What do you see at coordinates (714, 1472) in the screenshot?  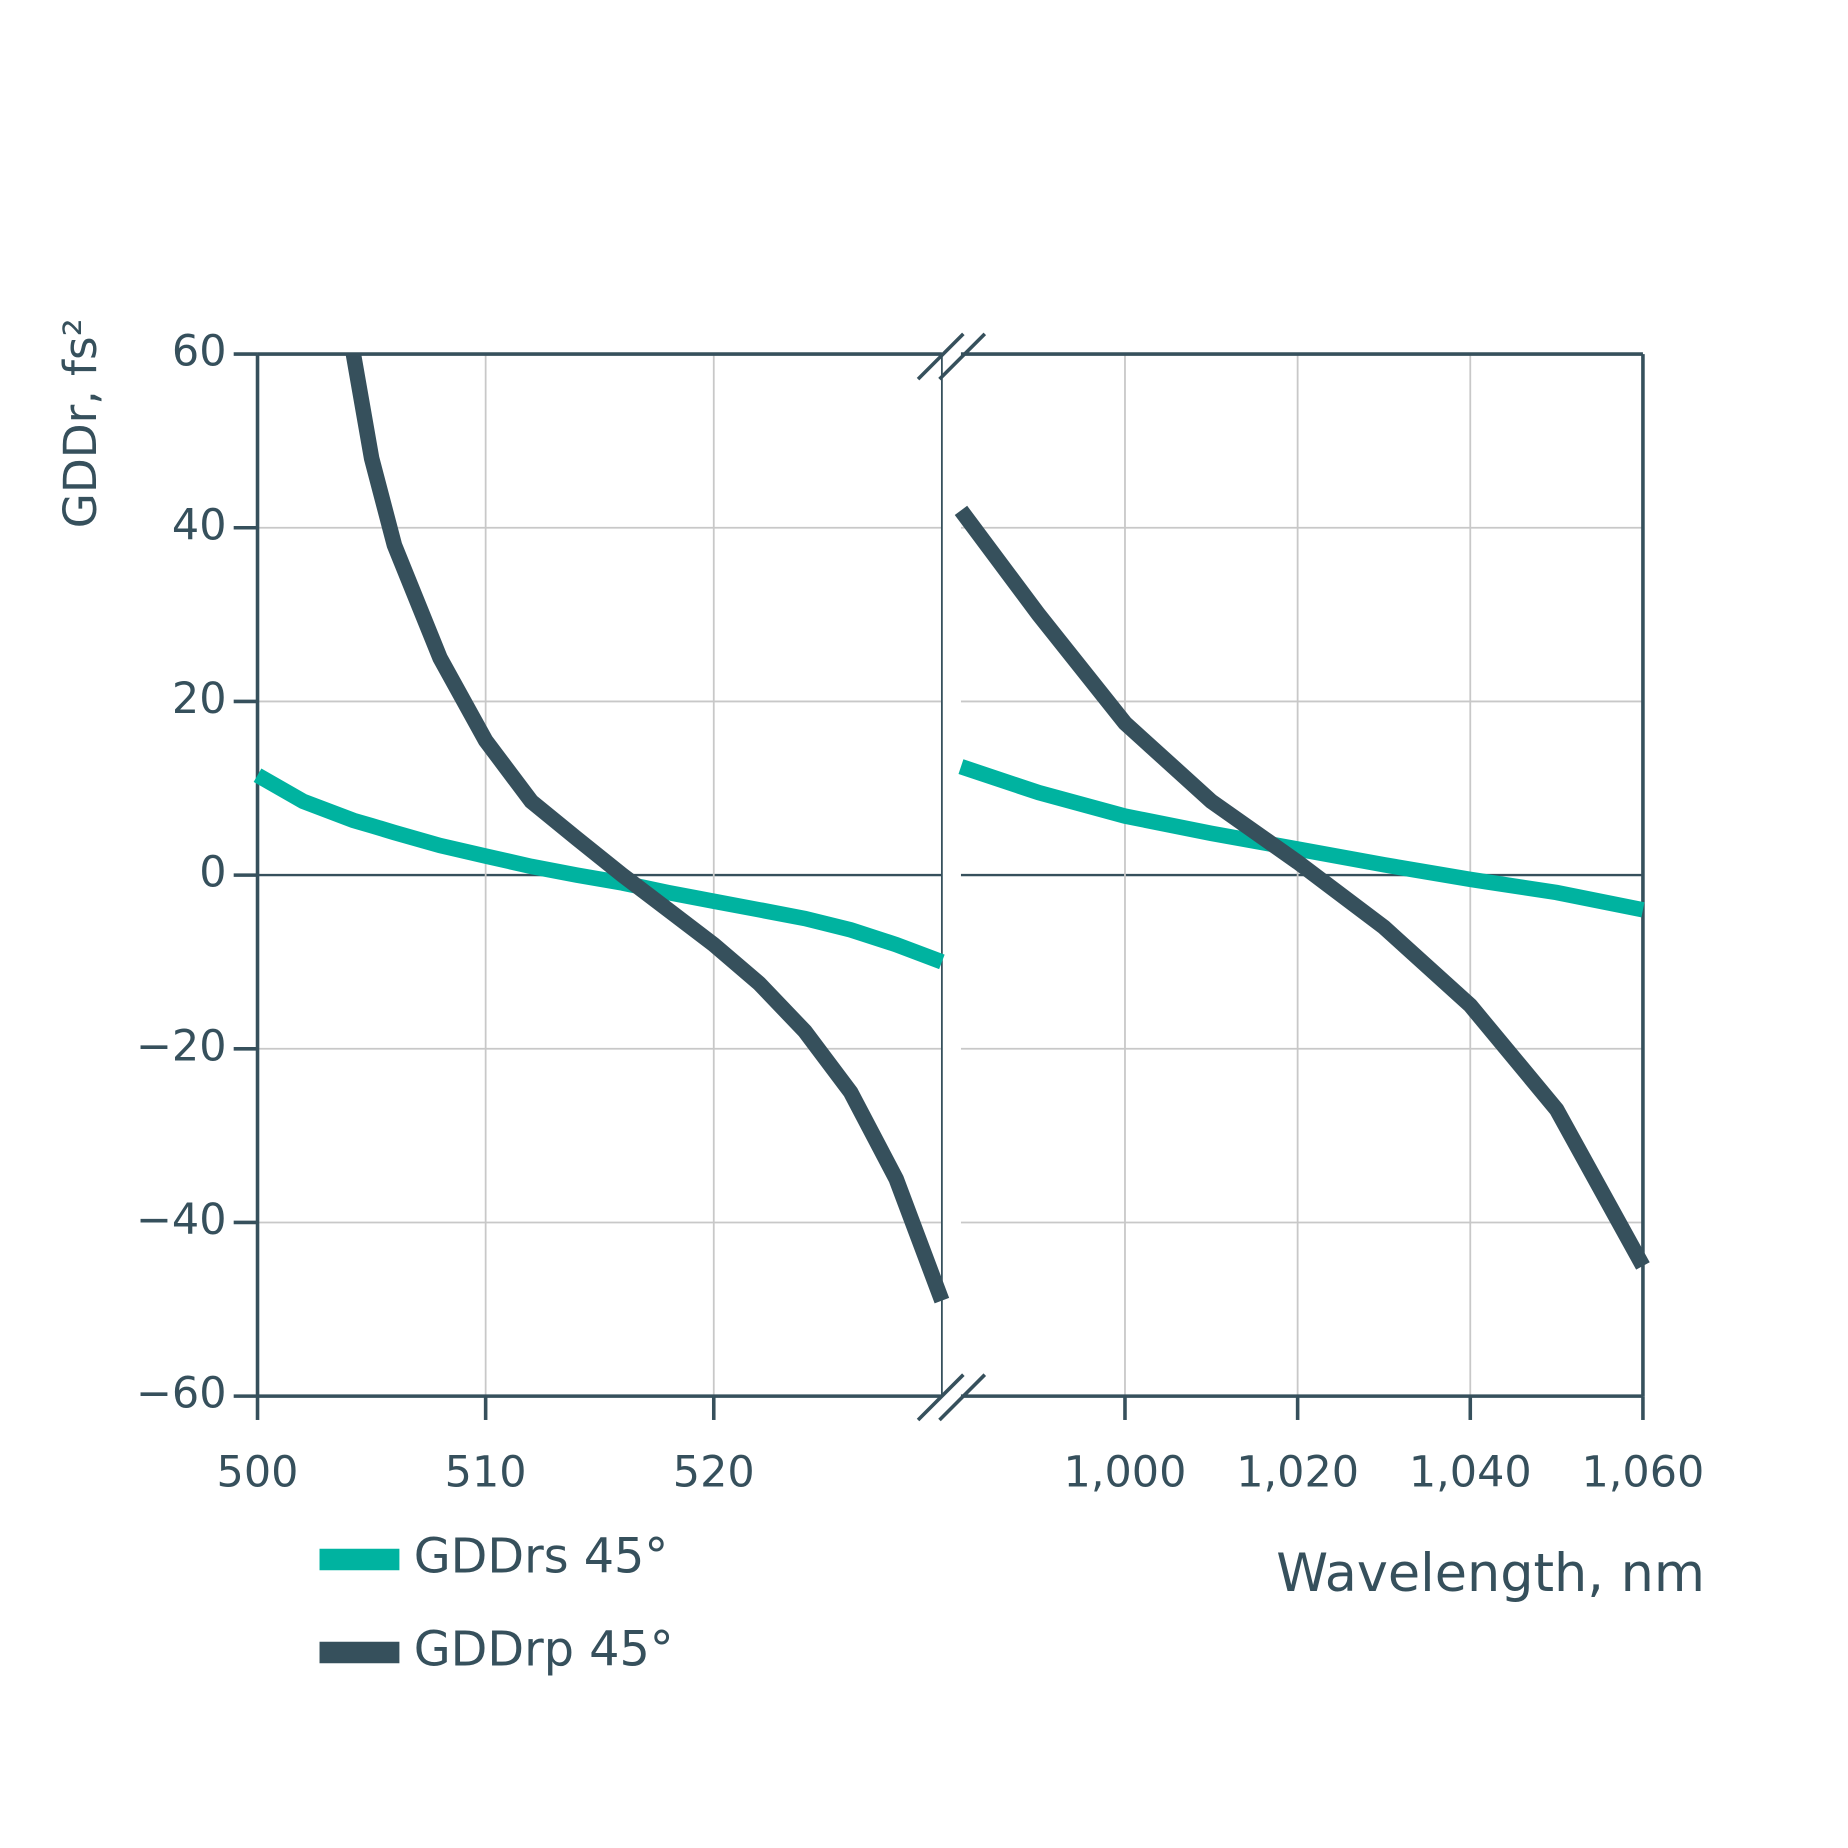 I see `x-tick-label: 520` at bounding box center [714, 1472].